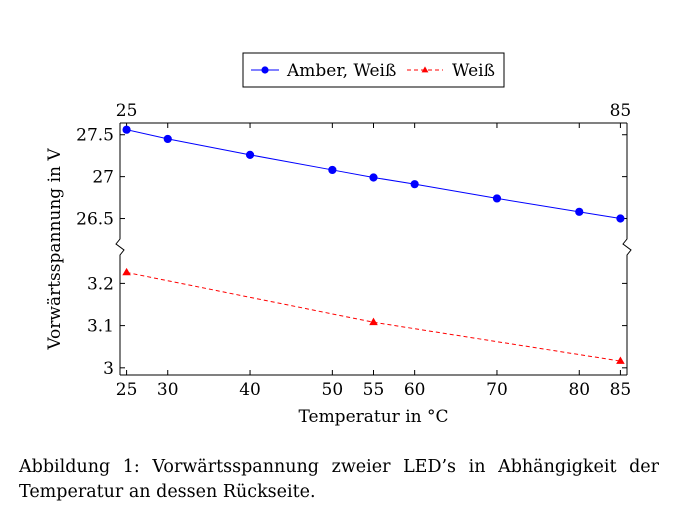  Describe the element at coordinates (108, 369) in the screenshot. I see `y-tick-label: 3` at that location.